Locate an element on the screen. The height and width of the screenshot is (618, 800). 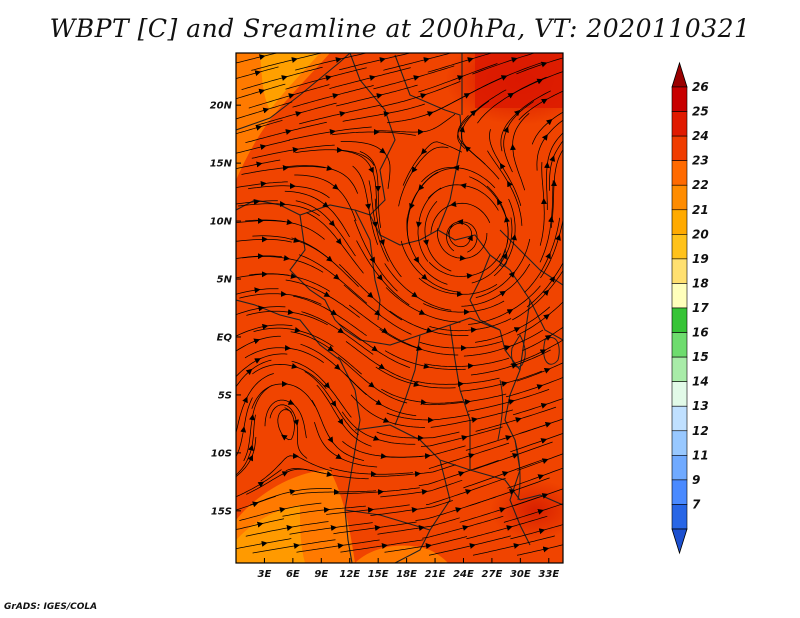
colorbar-label: 14 is located at coordinates (700, 382).